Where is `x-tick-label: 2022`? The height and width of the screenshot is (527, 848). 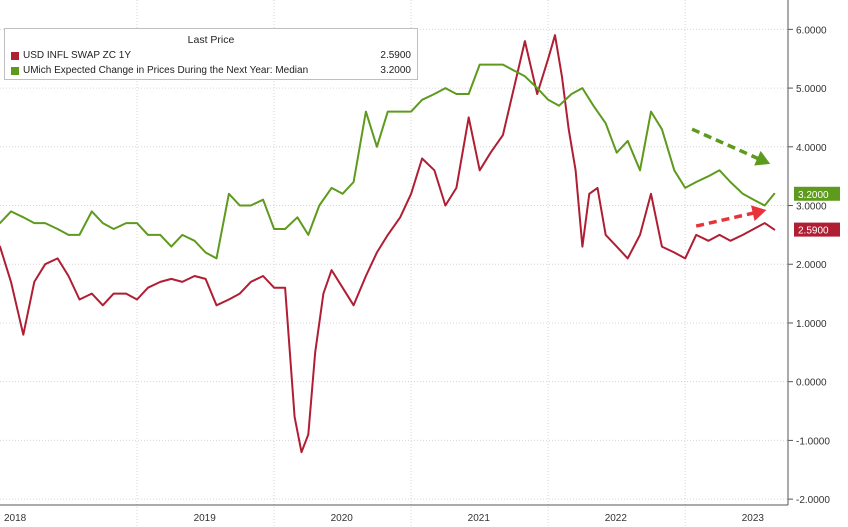 x-tick-label: 2022 is located at coordinates (616, 518).